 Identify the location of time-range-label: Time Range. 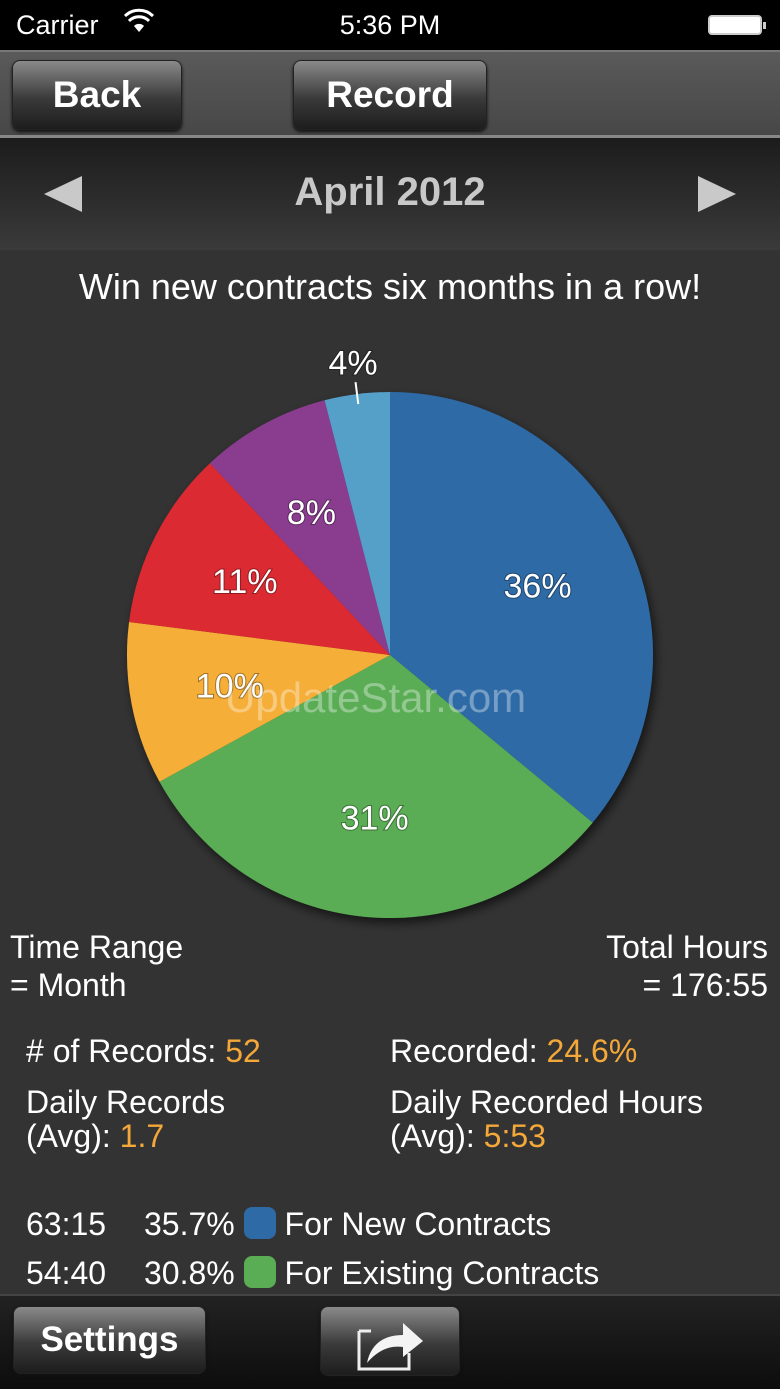
(97, 947).